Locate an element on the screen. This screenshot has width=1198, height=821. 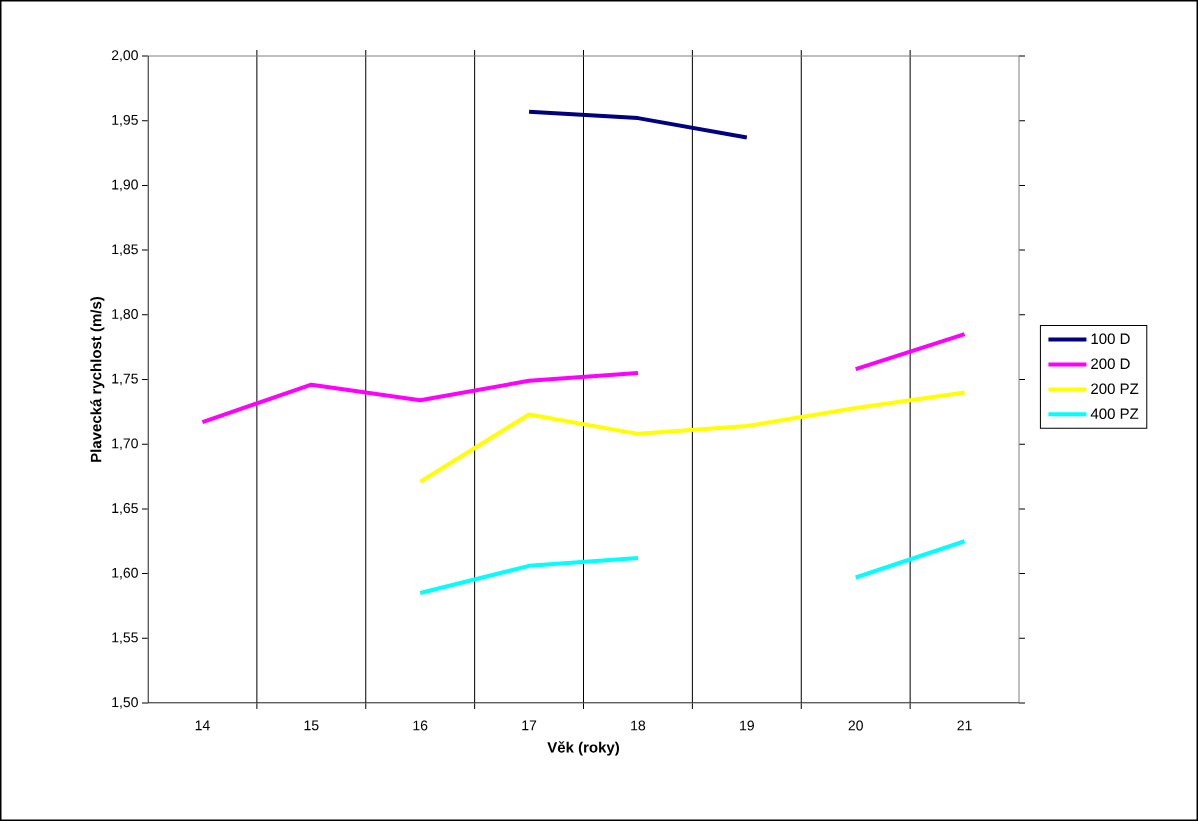
y-tick-label: 1,75 is located at coordinates (125, 379).